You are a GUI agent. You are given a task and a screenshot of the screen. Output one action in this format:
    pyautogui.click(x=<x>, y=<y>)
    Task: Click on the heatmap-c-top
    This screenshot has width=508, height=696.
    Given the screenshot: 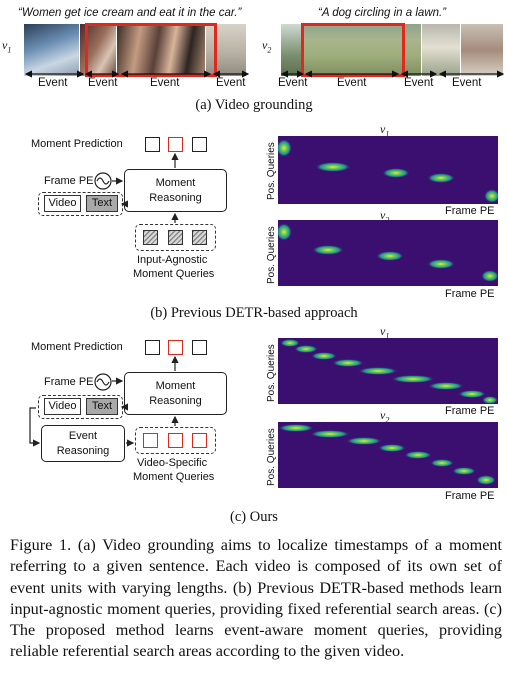 What is the action you would take?
    pyautogui.click(x=388, y=371)
    